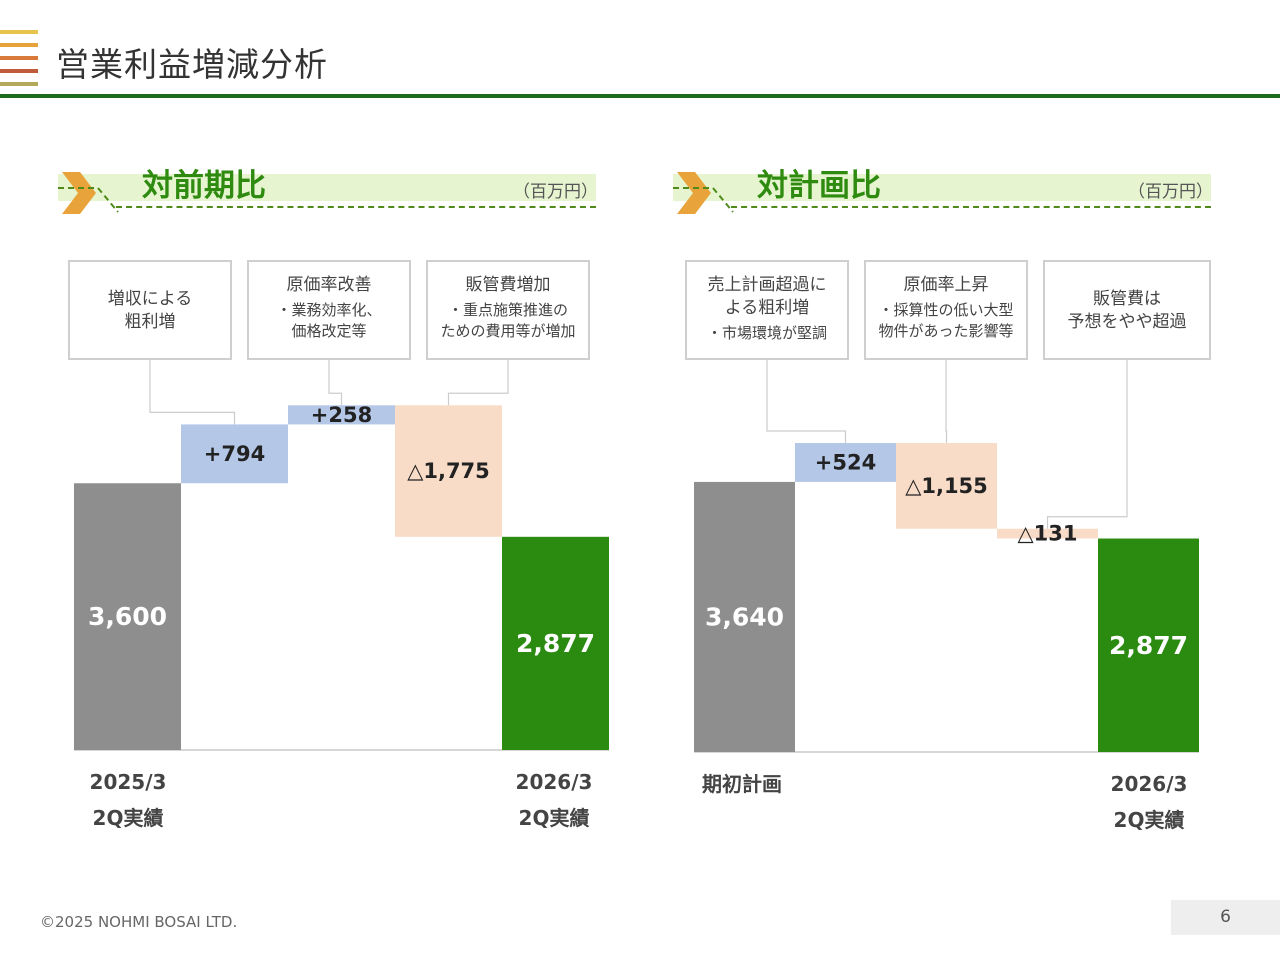 This screenshot has height=960, width=1280. I want to click on data-label: △1,775, so click(448, 471).